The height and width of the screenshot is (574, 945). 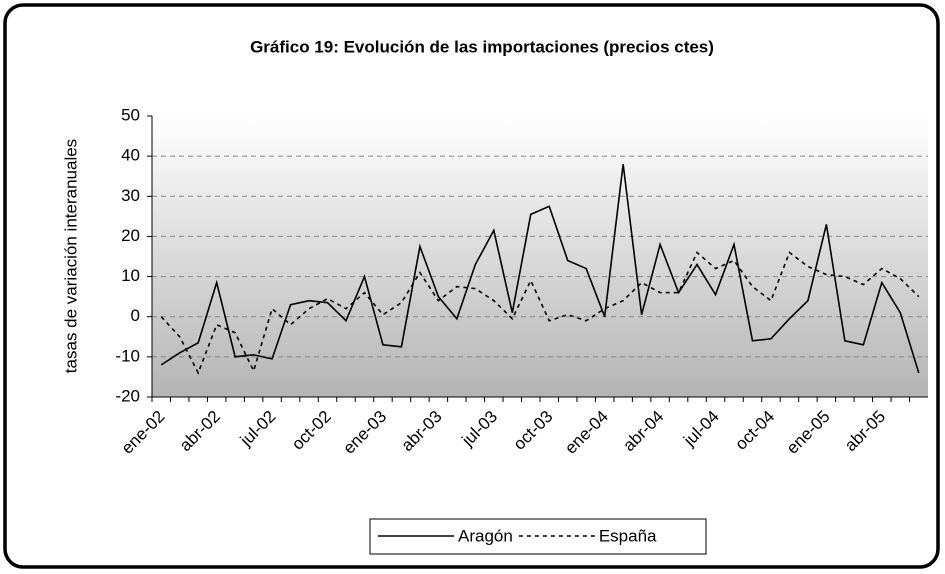 What do you see at coordinates (127, 355) in the screenshot?
I see `y-tick-label: -10` at bounding box center [127, 355].